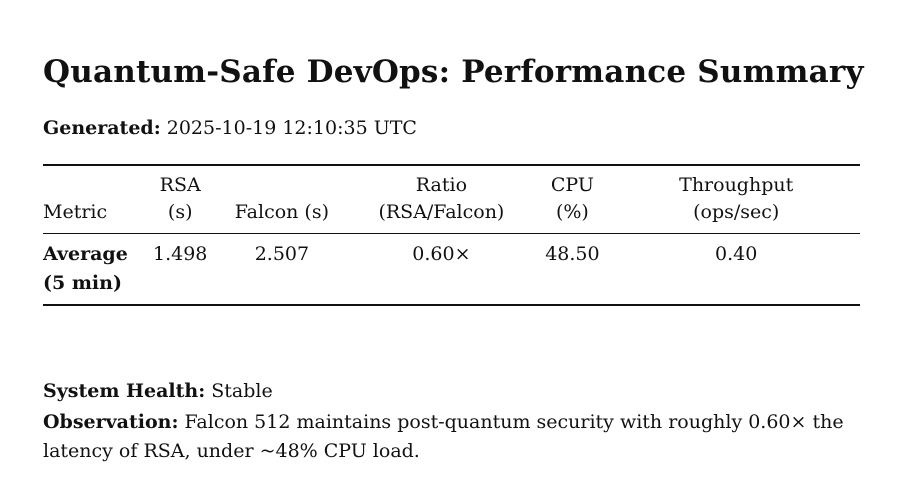 This screenshot has width=904, height=498. Describe the element at coordinates (75, 212) in the screenshot. I see `header-metric: Metric` at that location.